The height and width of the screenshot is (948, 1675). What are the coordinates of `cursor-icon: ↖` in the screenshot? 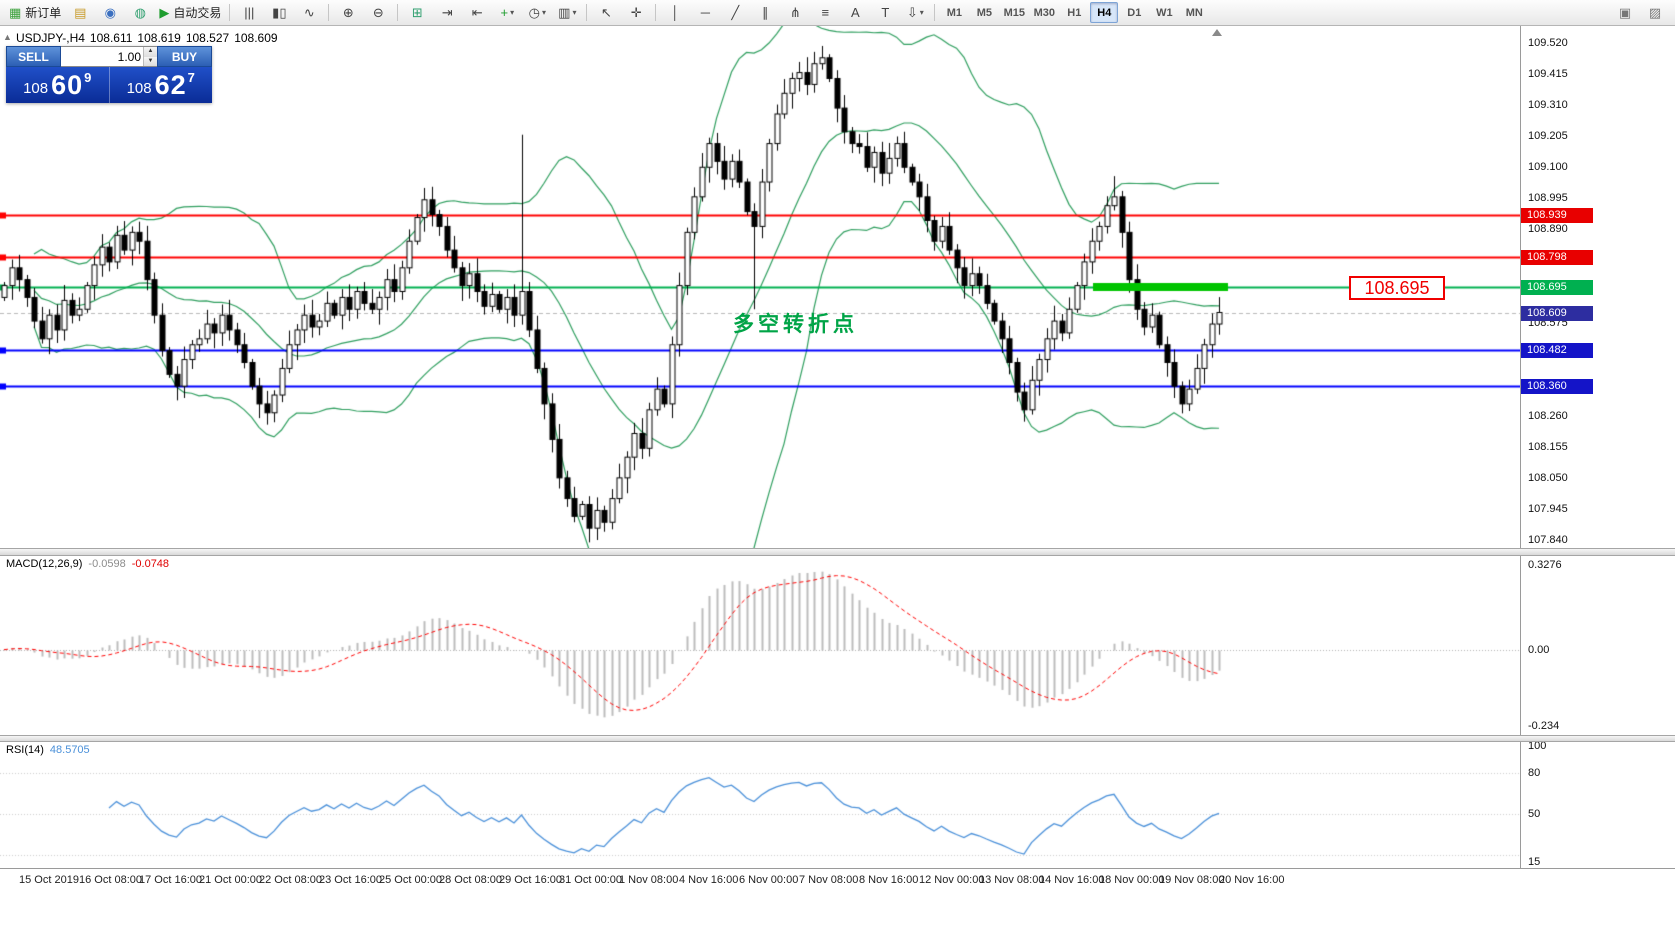 It's located at (606, 12).